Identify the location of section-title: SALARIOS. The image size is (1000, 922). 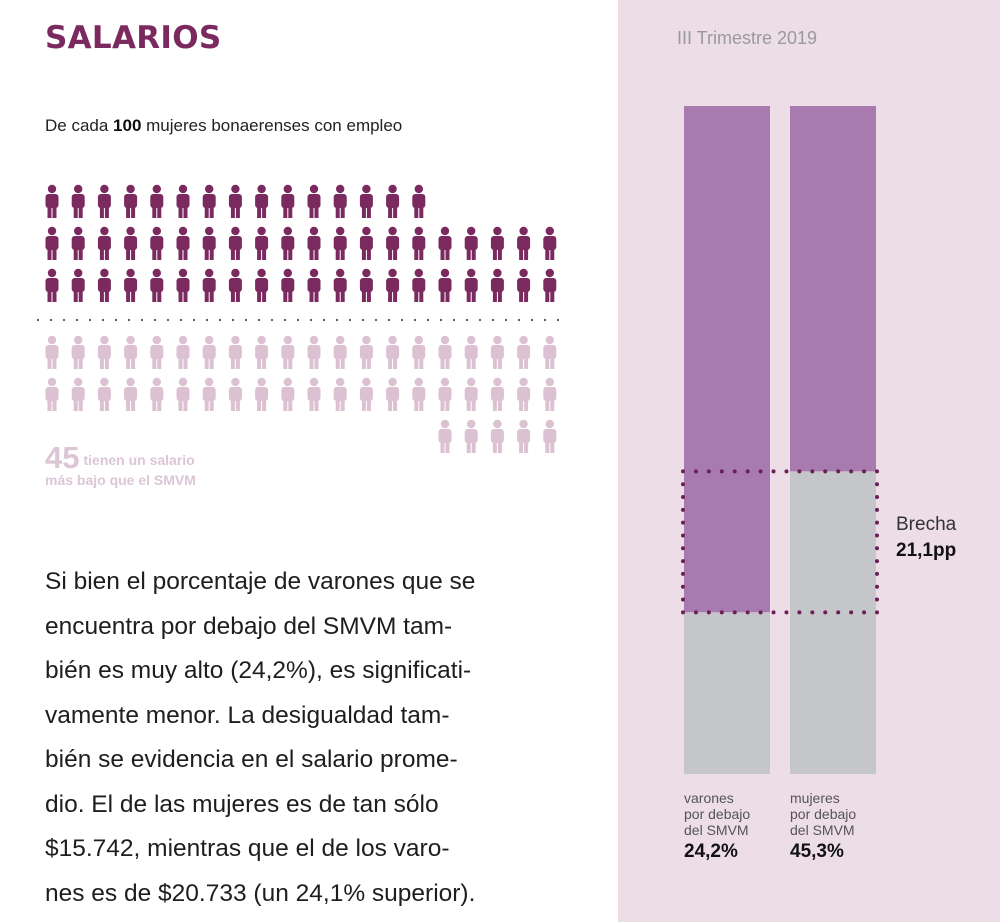
(133, 38).